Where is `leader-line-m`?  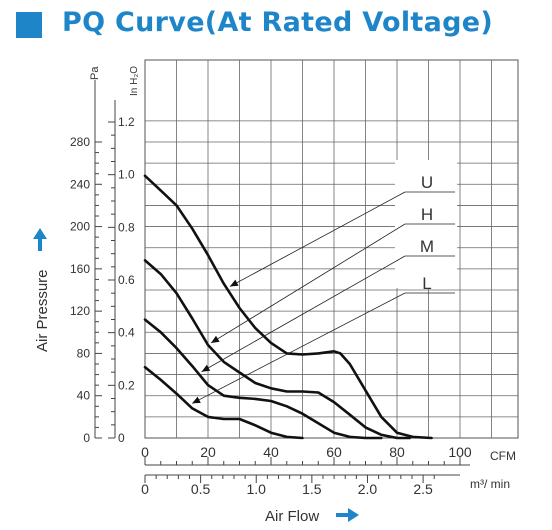 leader-line-m is located at coordinates (303, 314).